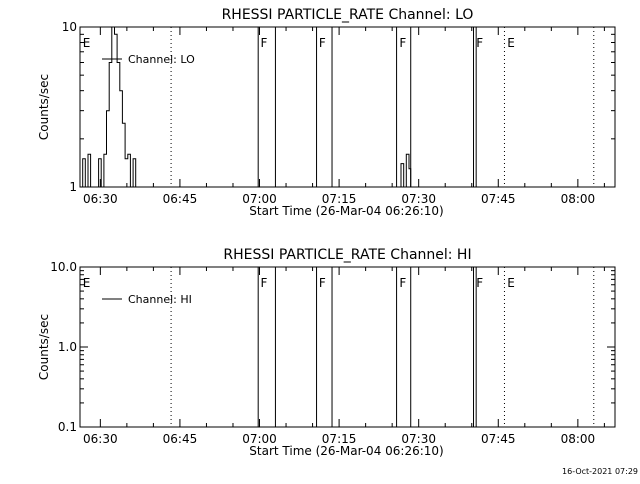  What do you see at coordinates (600, 471) in the screenshot?
I see `footer-timestamp: 16-Oct-2021 07:29` at bounding box center [600, 471].